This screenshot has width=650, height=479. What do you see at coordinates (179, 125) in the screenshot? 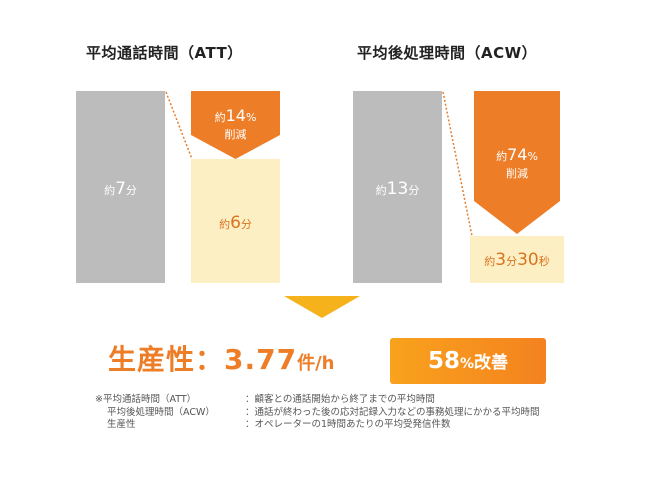
I see `att-dotted-connector` at bounding box center [179, 125].